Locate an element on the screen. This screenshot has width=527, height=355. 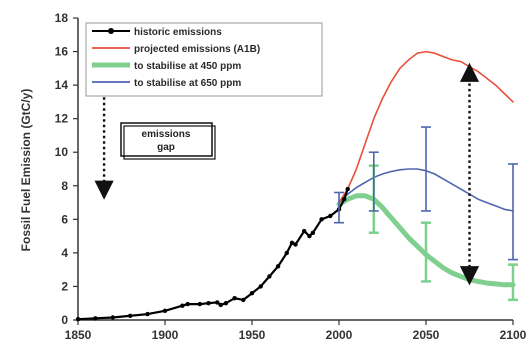
gap-label-line-1: emissions is located at coordinates (166, 134).